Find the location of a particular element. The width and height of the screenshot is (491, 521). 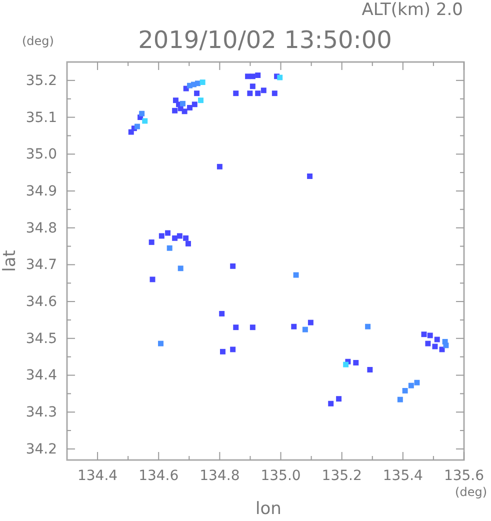

y-tick-label: 34.5 is located at coordinates (41, 338).